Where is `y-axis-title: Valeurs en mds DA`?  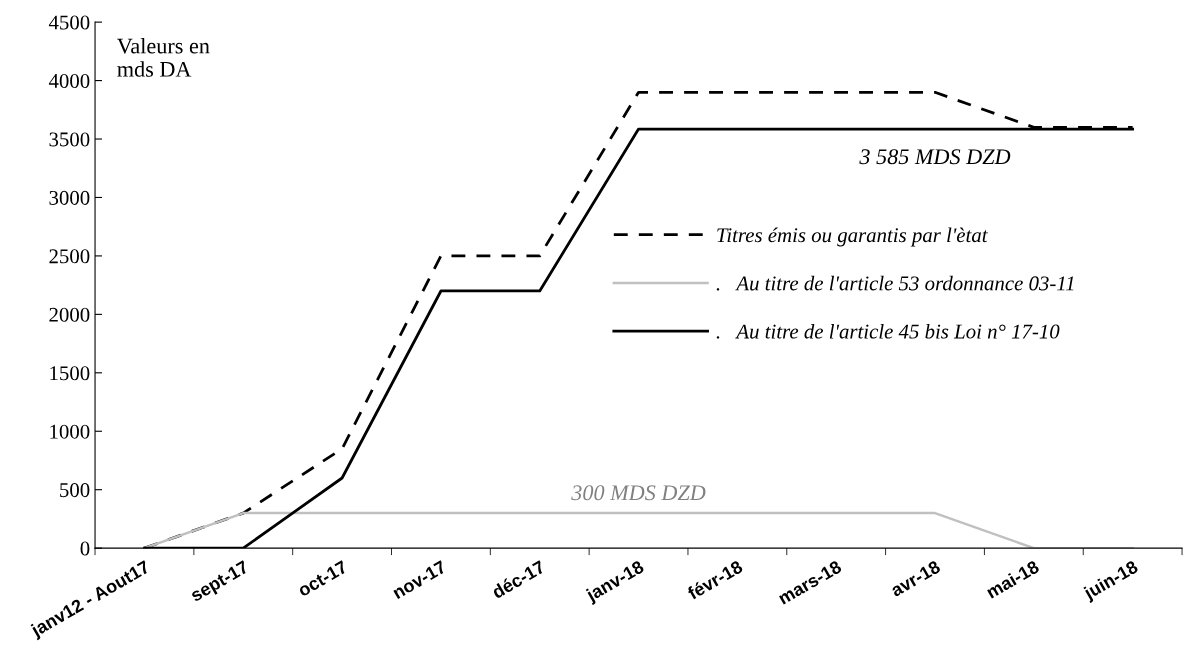 y-axis-title: Valeurs en mds DA is located at coordinates (163, 57).